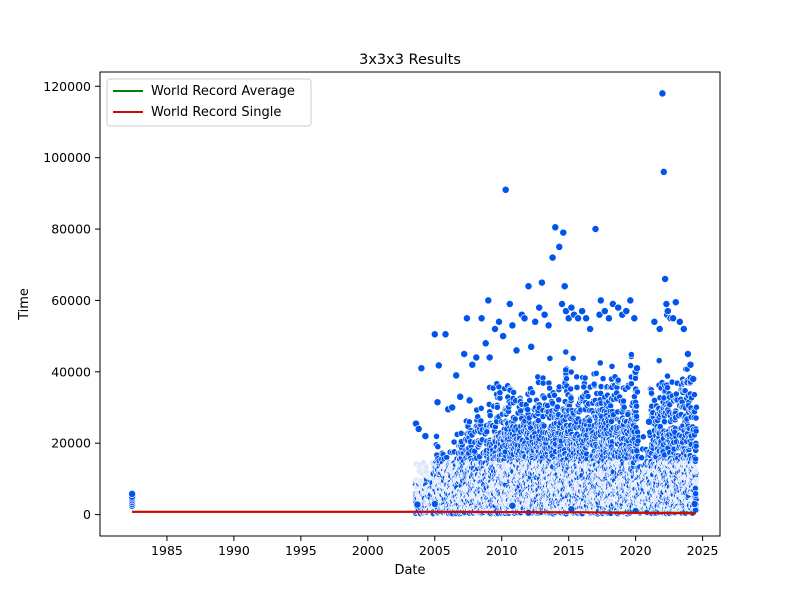 The image size is (800, 600). What do you see at coordinates (556, 433) in the screenshot?
I see `density-layer` at bounding box center [556, 433].